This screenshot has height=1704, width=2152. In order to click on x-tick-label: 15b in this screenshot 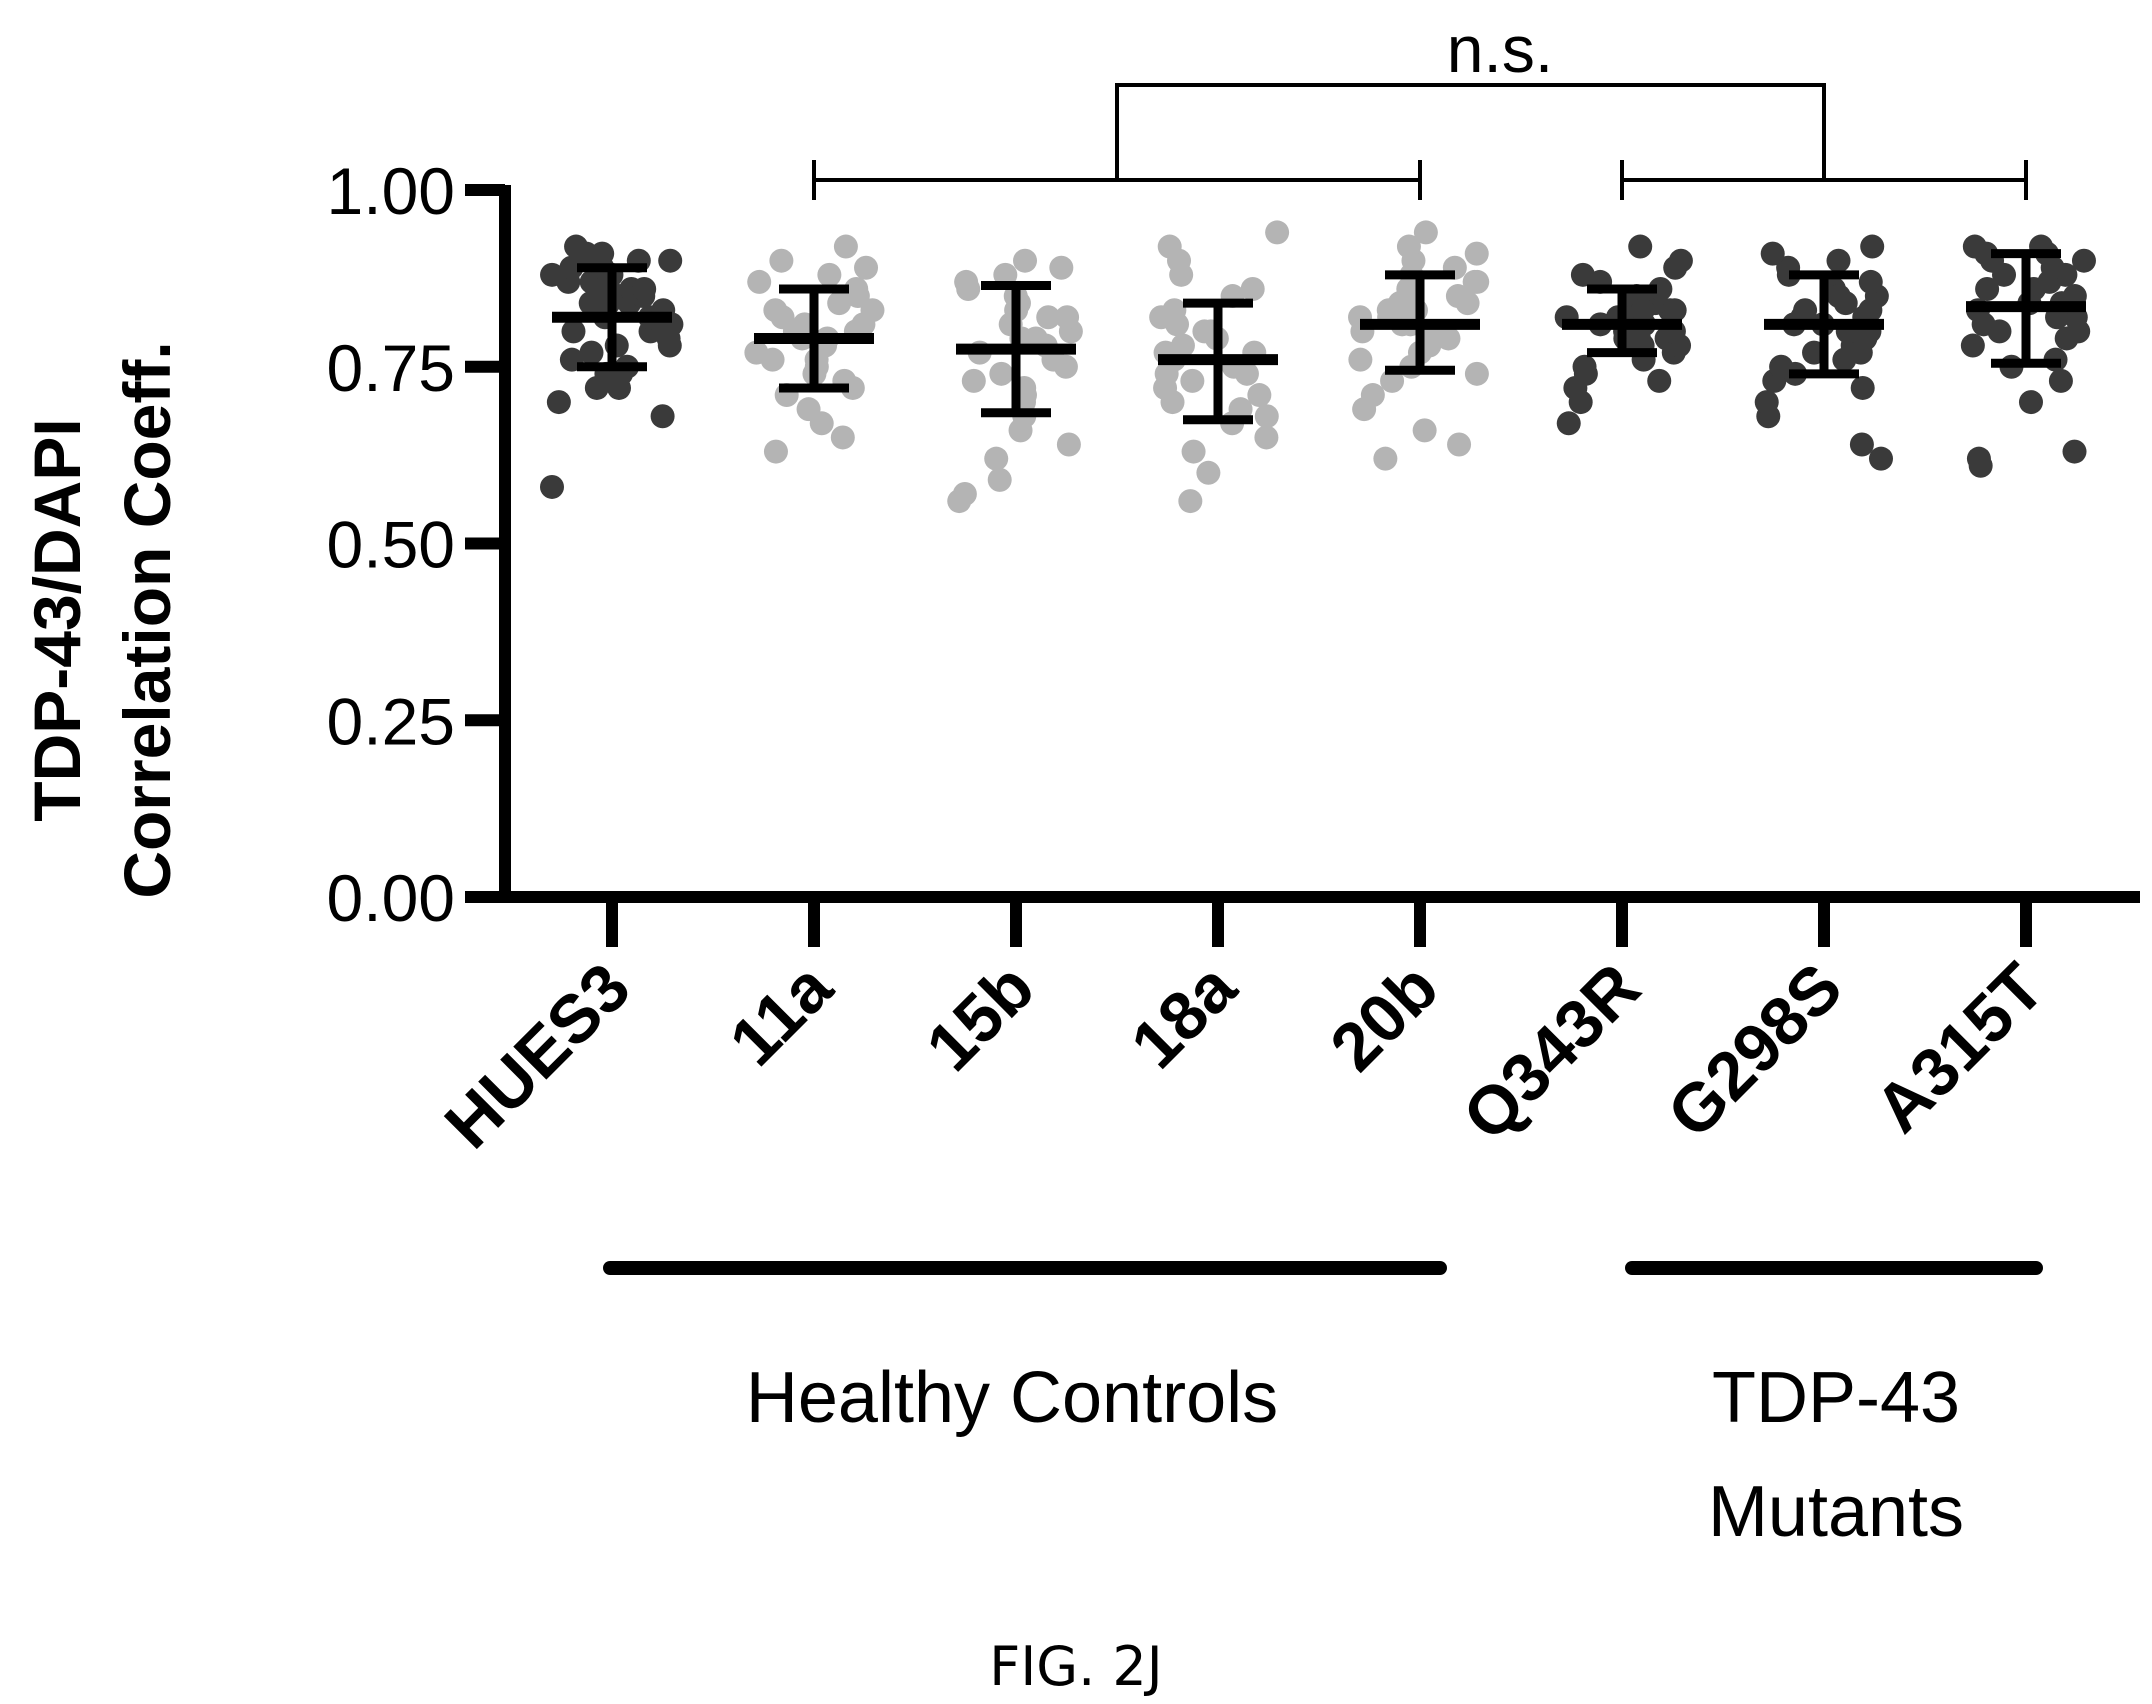, I will do `click(980, 1017)`.